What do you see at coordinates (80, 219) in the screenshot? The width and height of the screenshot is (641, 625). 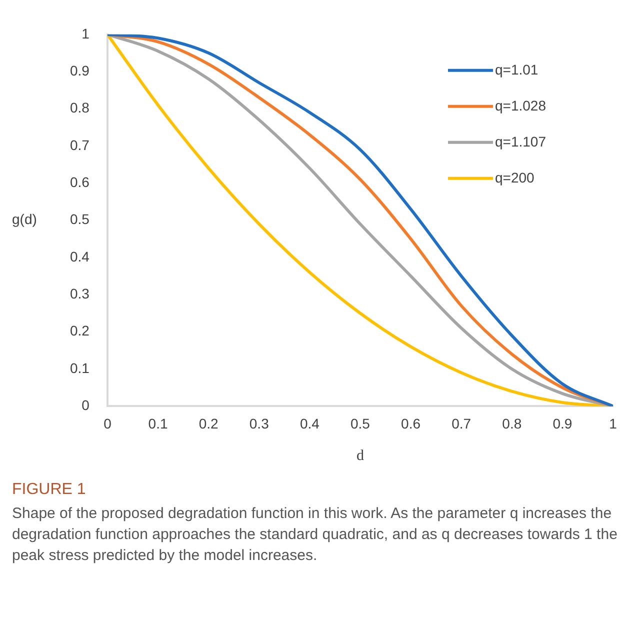 I see `y-tick-label: 0.5` at bounding box center [80, 219].